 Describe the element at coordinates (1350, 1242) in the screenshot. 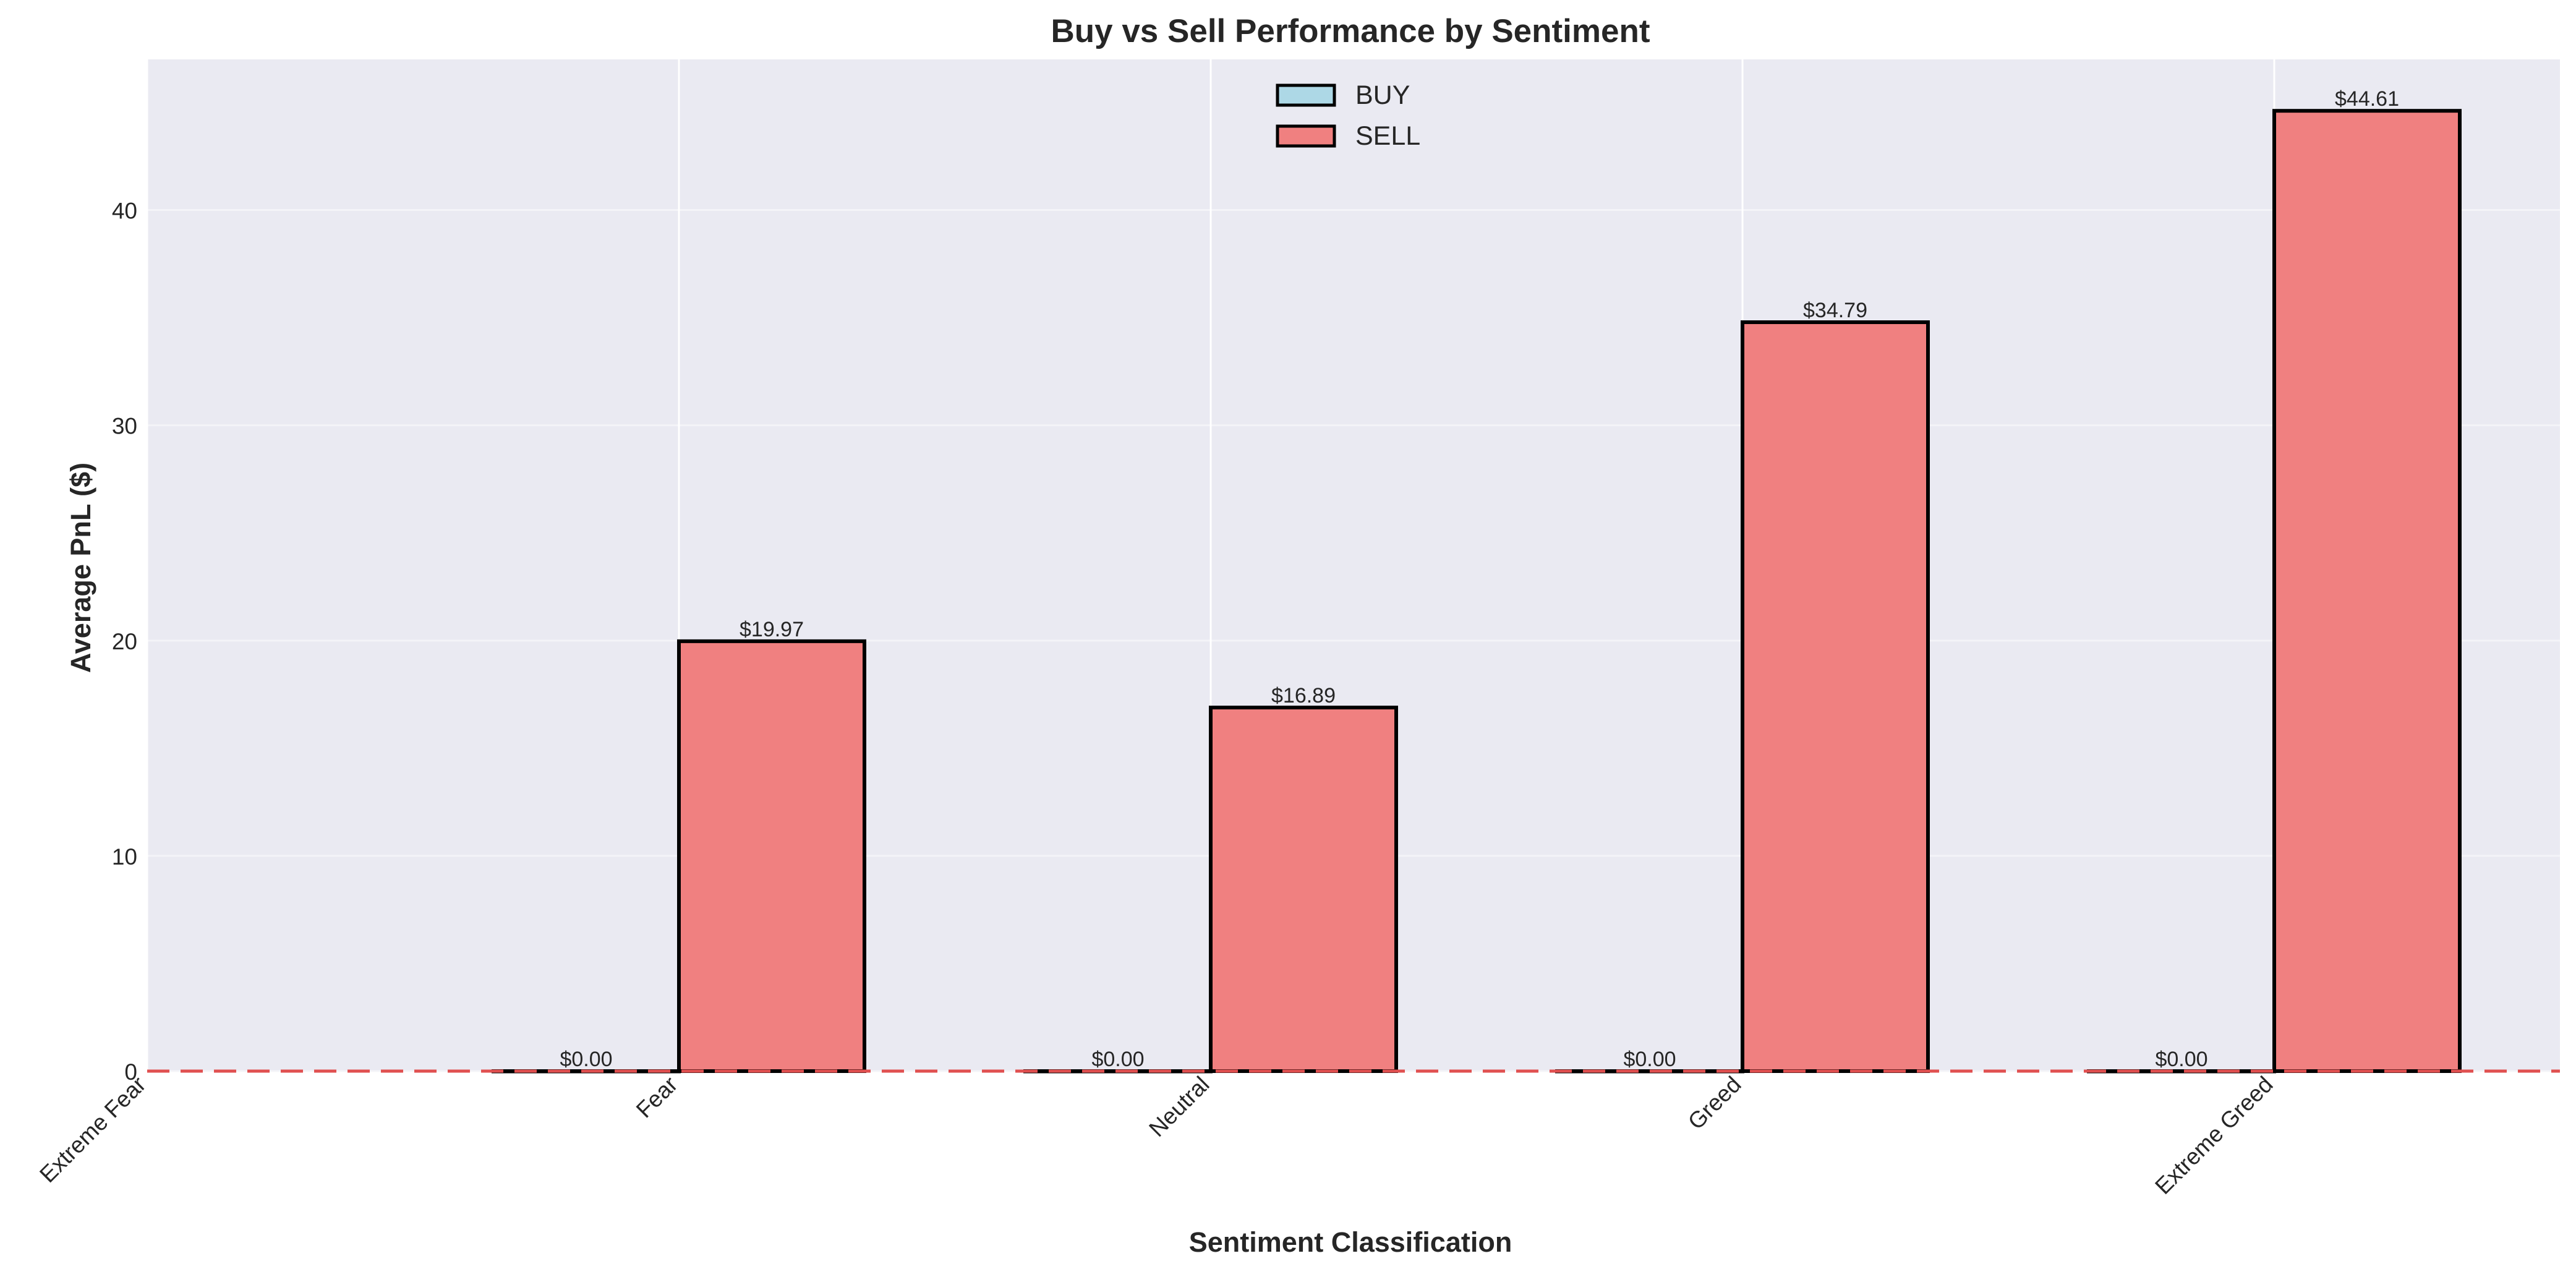

I see `x-axis-label: Sentiment Classification` at that location.